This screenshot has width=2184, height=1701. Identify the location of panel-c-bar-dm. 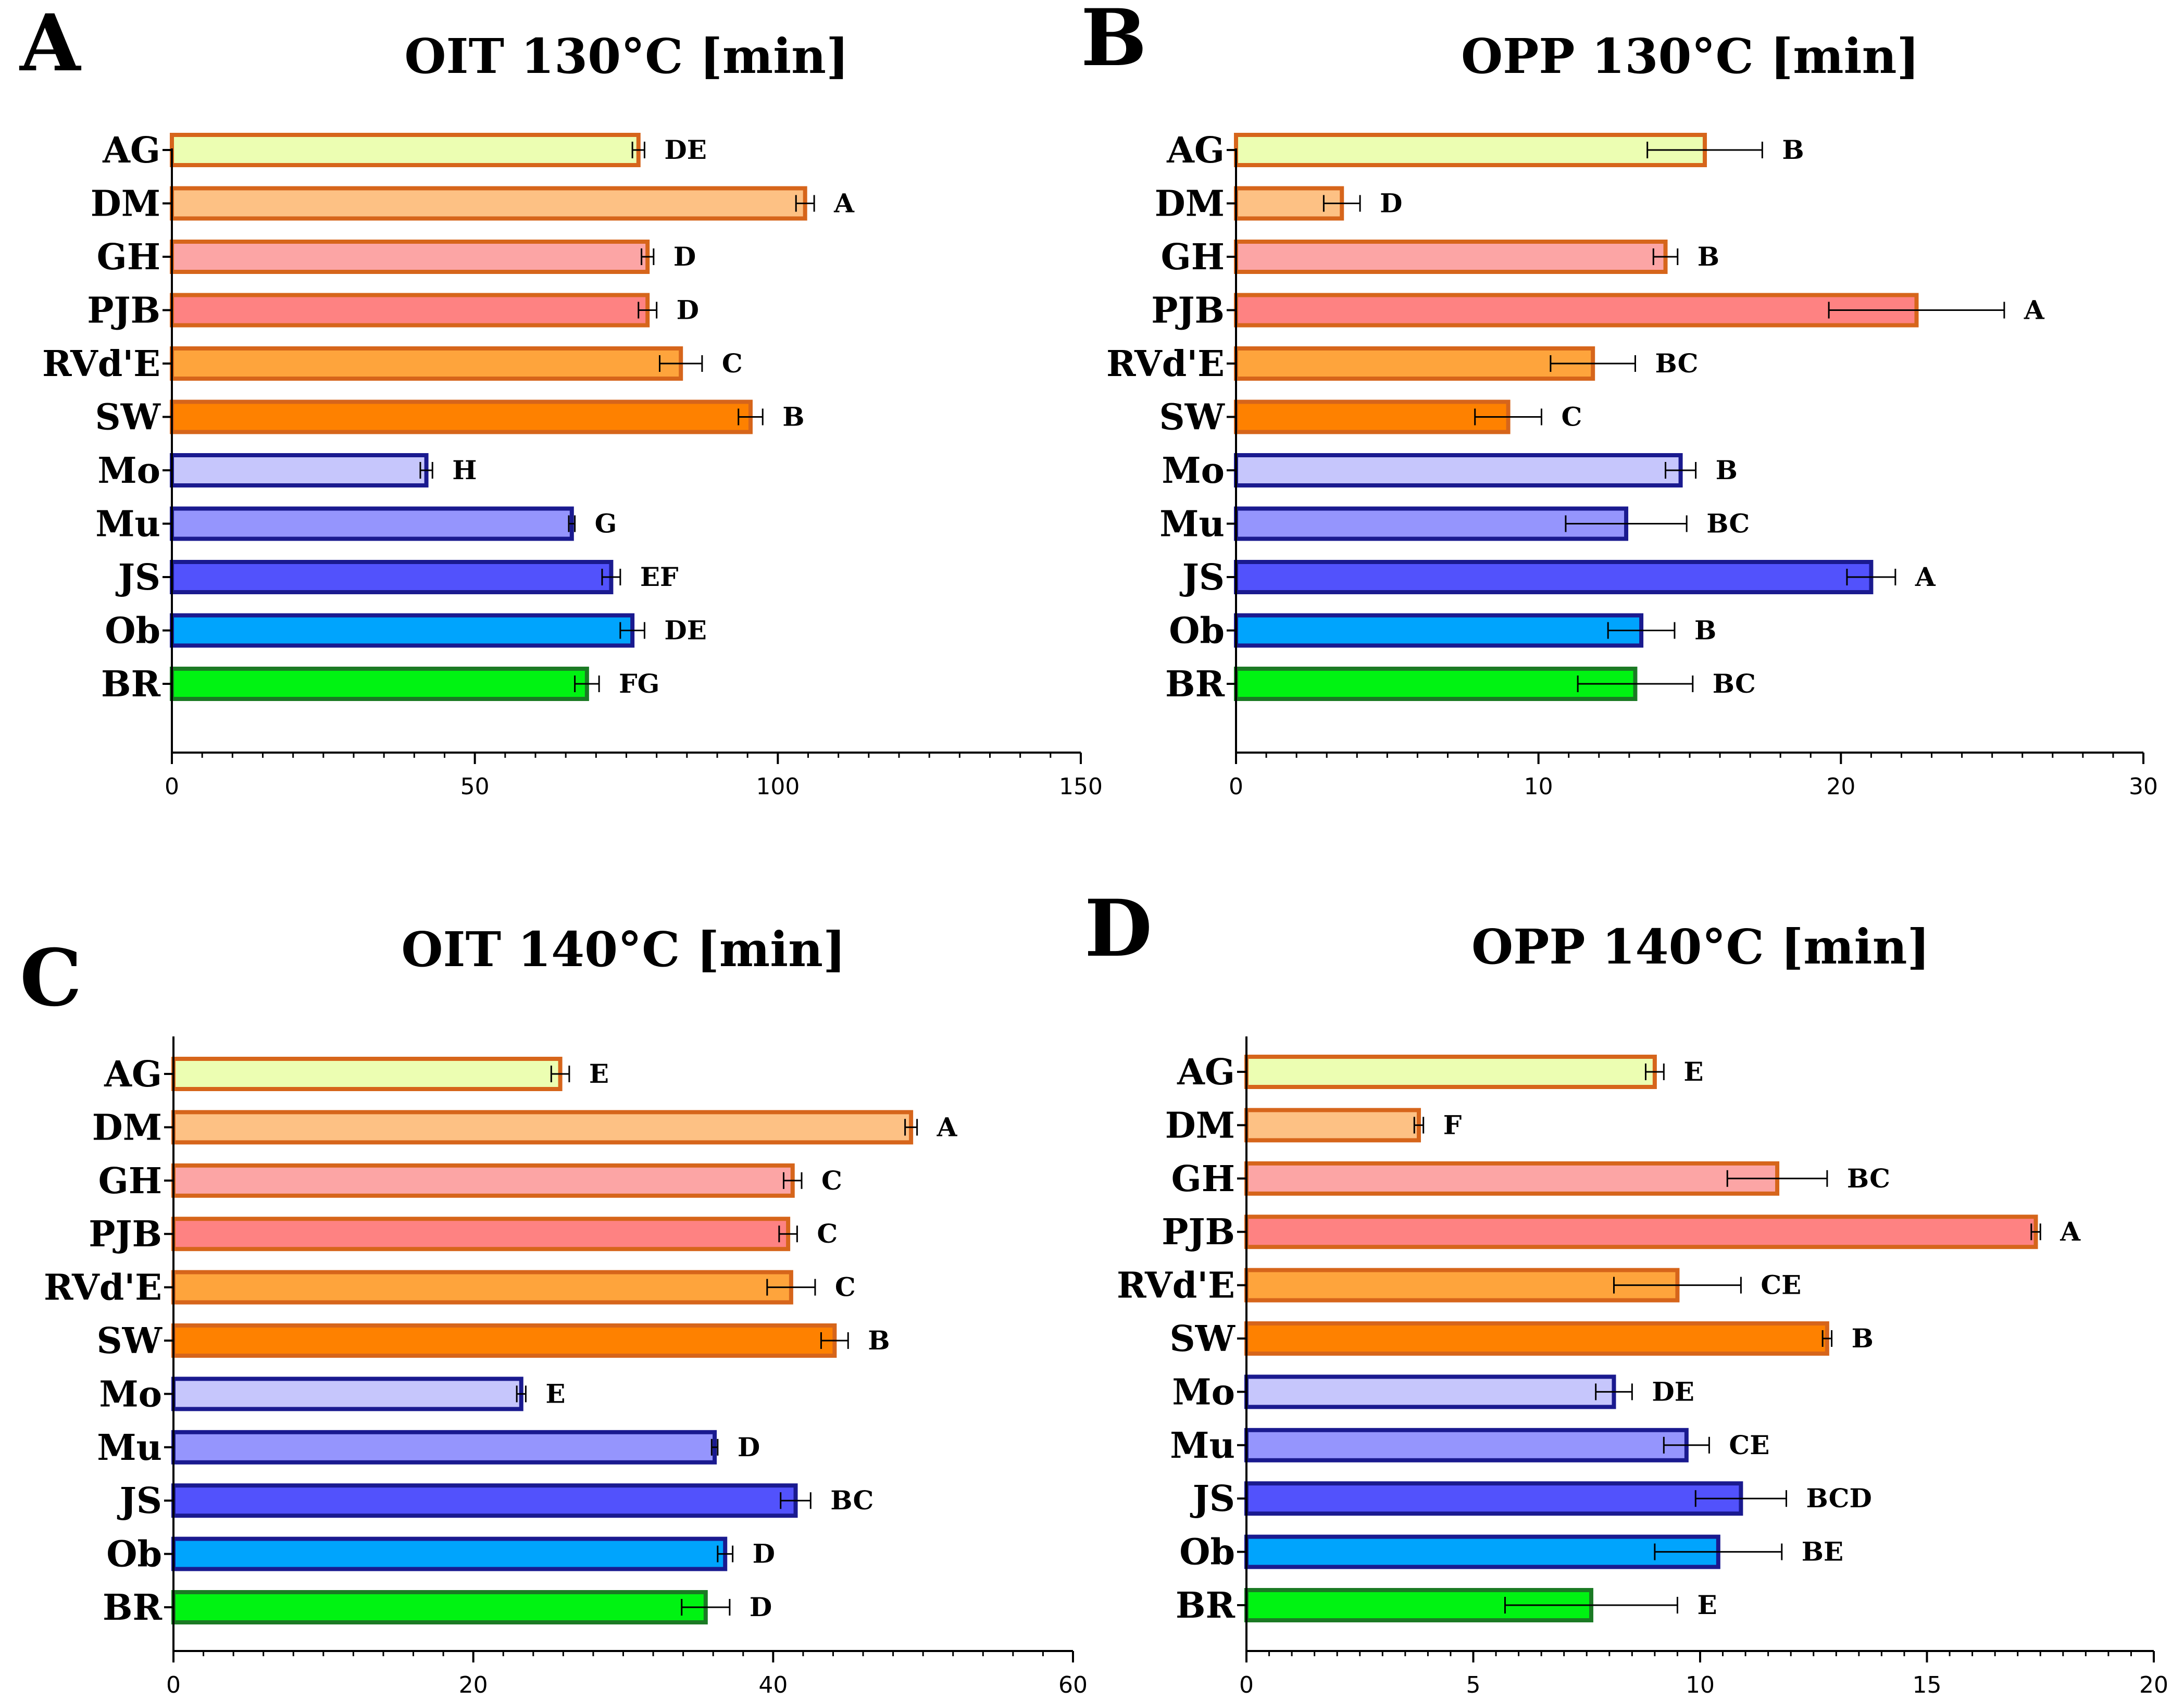
(542, 1128).